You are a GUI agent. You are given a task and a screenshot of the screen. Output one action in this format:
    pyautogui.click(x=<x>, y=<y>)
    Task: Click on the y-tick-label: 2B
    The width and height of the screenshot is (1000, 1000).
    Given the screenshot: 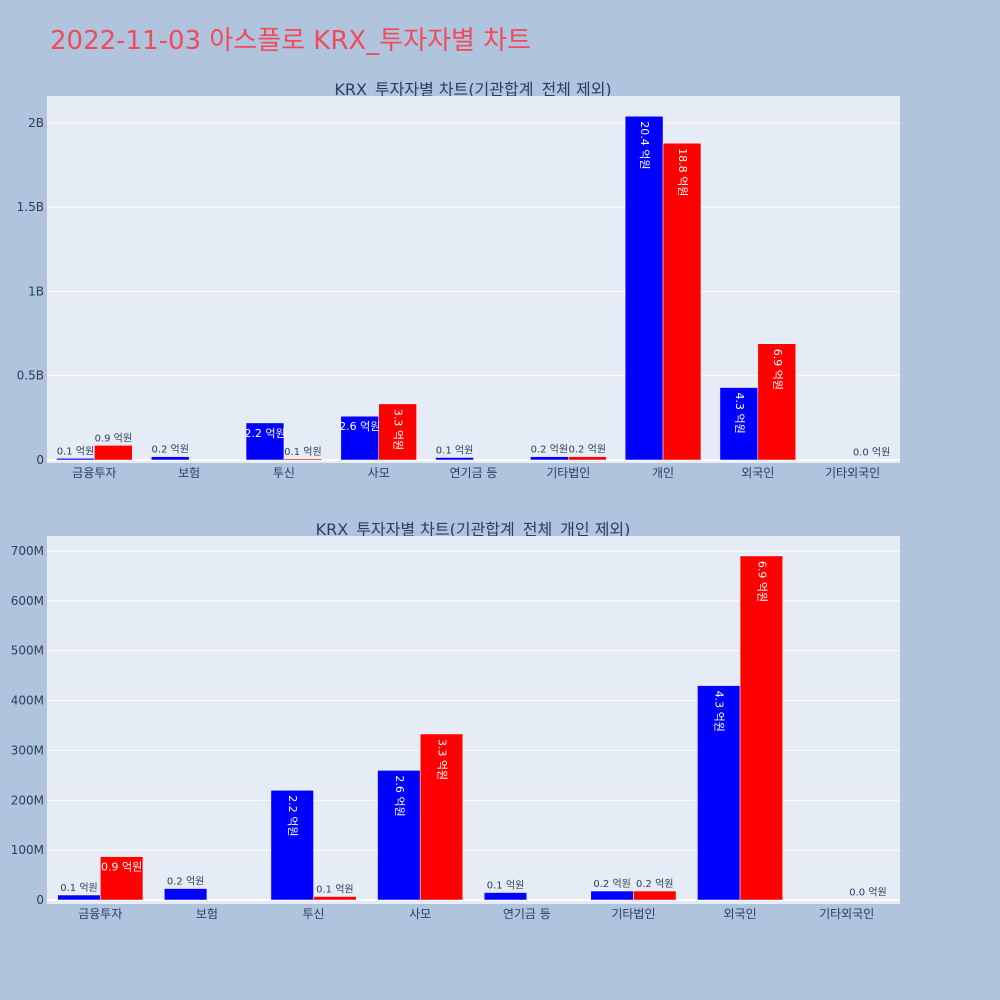 What is the action you would take?
    pyautogui.click(x=36, y=123)
    